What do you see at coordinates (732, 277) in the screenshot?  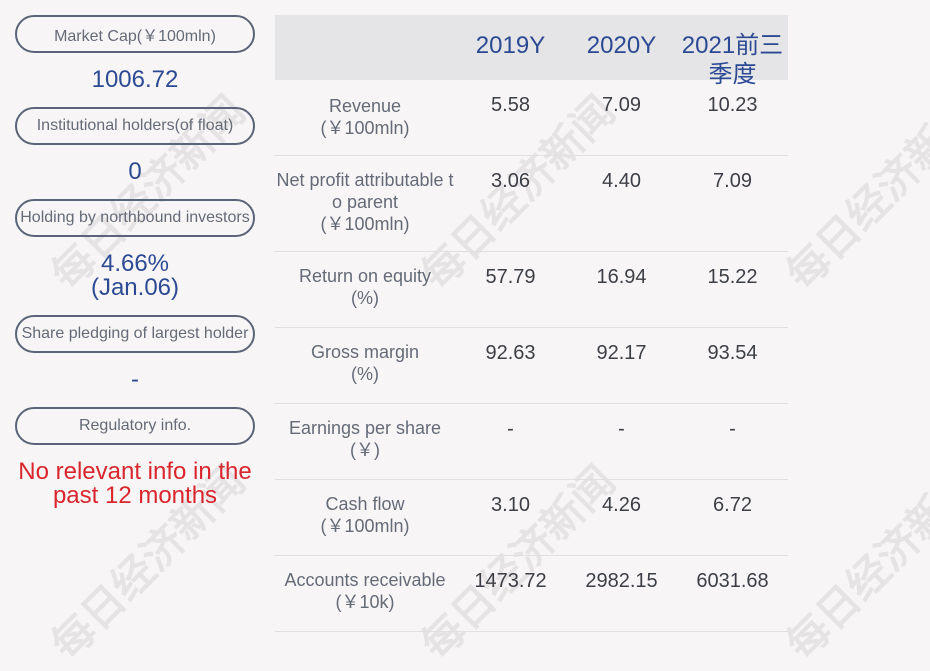 I see `cell-2021: 15.22` at bounding box center [732, 277].